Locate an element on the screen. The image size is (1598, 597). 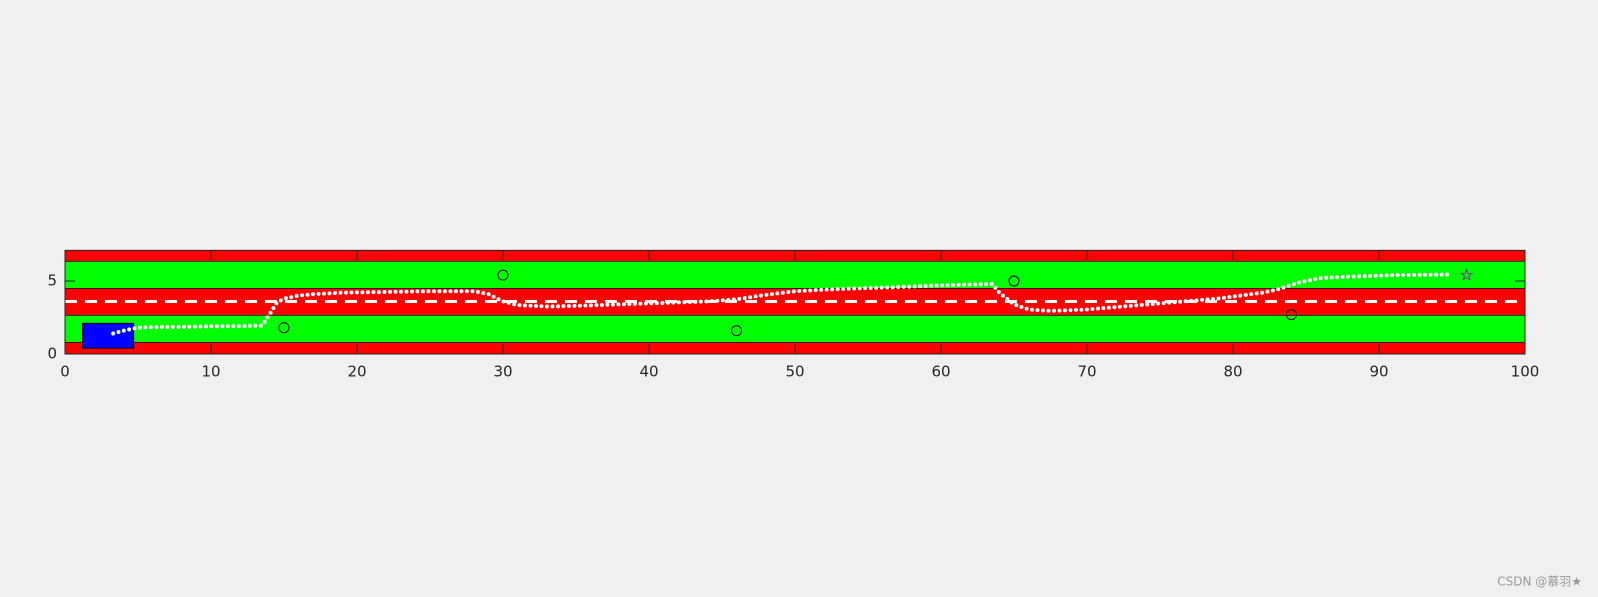
vehicle is located at coordinates (108, 335).